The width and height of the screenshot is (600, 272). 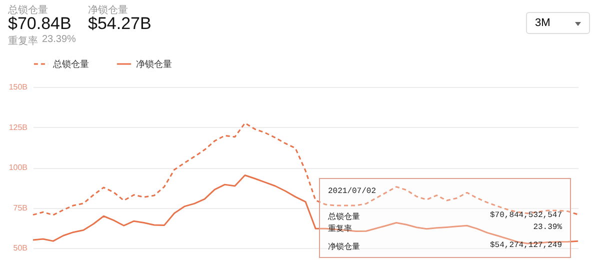 What do you see at coordinates (20, 207) in the screenshot?
I see `y-tick-label: 75B` at bounding box center [20, 207].